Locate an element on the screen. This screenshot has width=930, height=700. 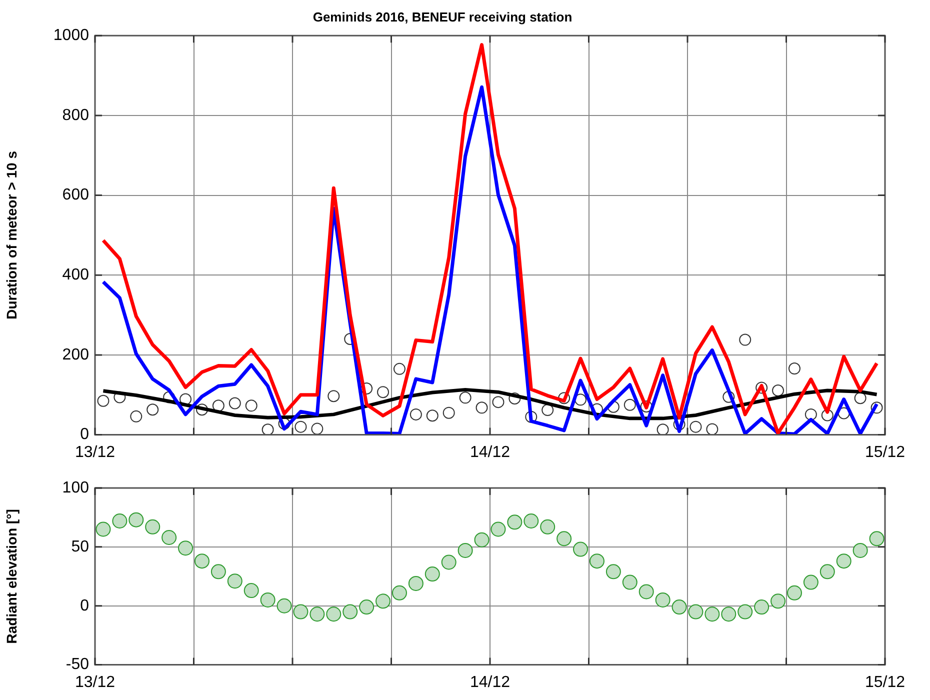
y-axis-title: Duration of meteor > 10 s is located at coordinates (11, 235).